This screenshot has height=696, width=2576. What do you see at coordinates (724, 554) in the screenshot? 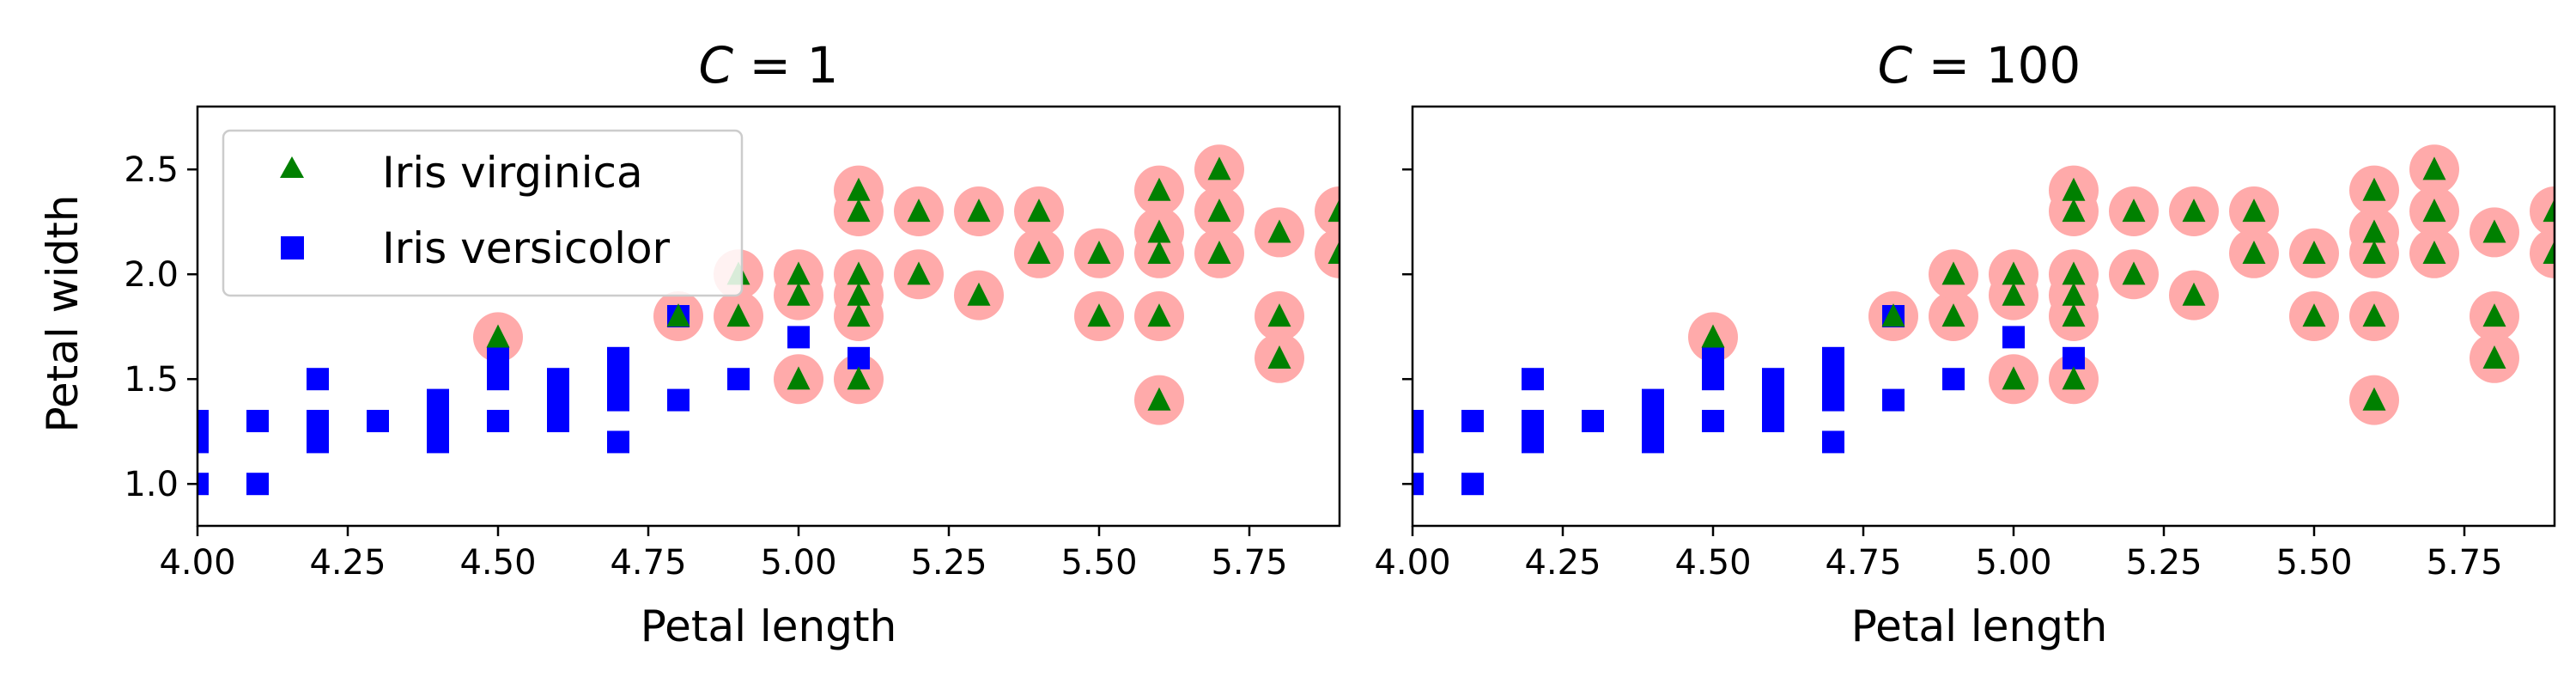
I see `left-x-axis-ticks: 4.00 4.25 4.50 4.75 5.00 5.25 5.50 5.75` at bounding box center [724, 554].